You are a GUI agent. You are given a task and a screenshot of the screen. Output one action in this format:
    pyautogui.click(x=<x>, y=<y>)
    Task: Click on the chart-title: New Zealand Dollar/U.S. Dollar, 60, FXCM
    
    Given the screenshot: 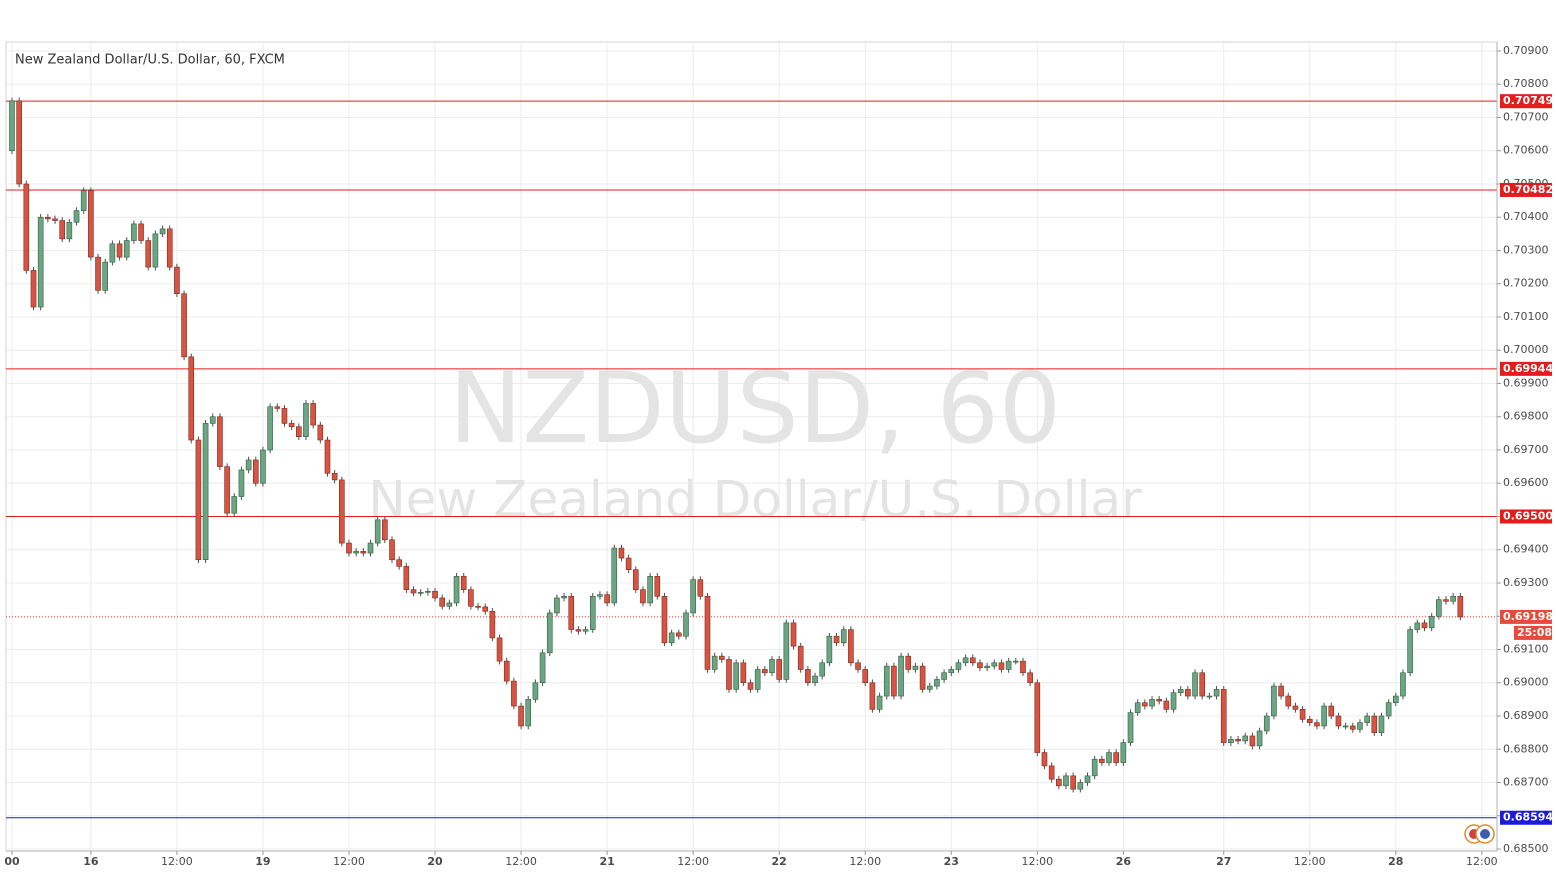 What is the action you would take?
    pyautogui.click(x=150, y=60)
    